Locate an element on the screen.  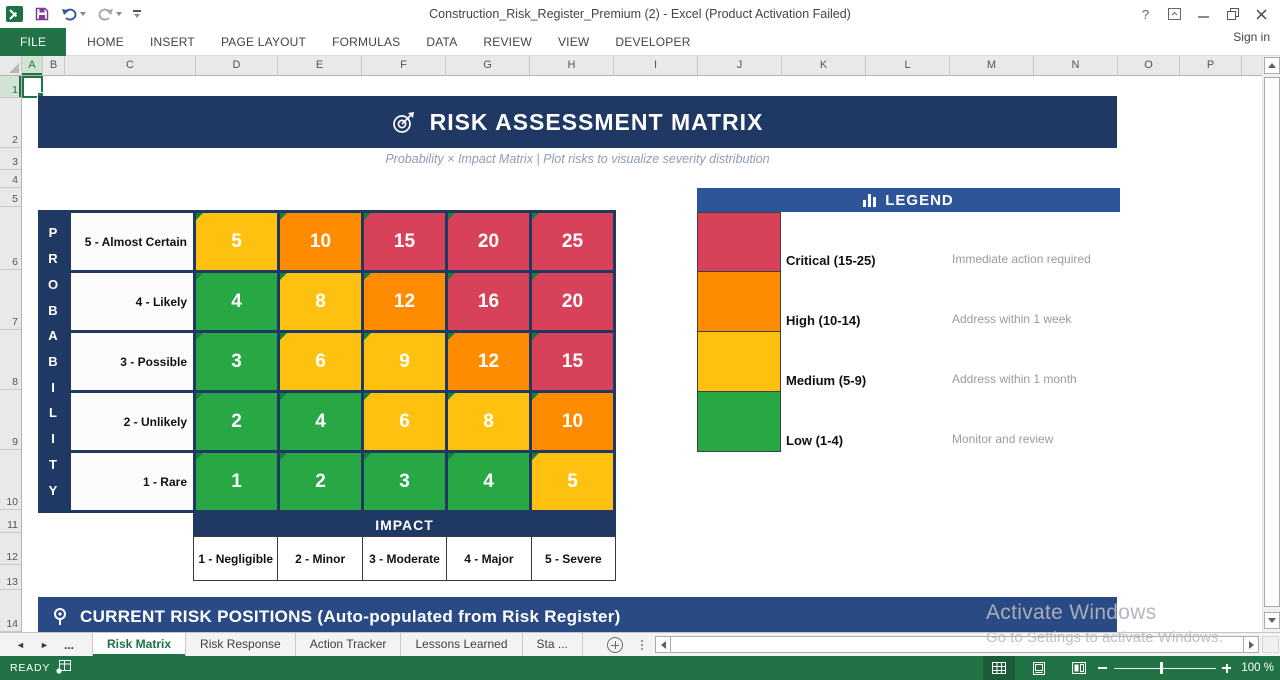
sign-in-link: Sign in is located at coordinates (1251, 37).